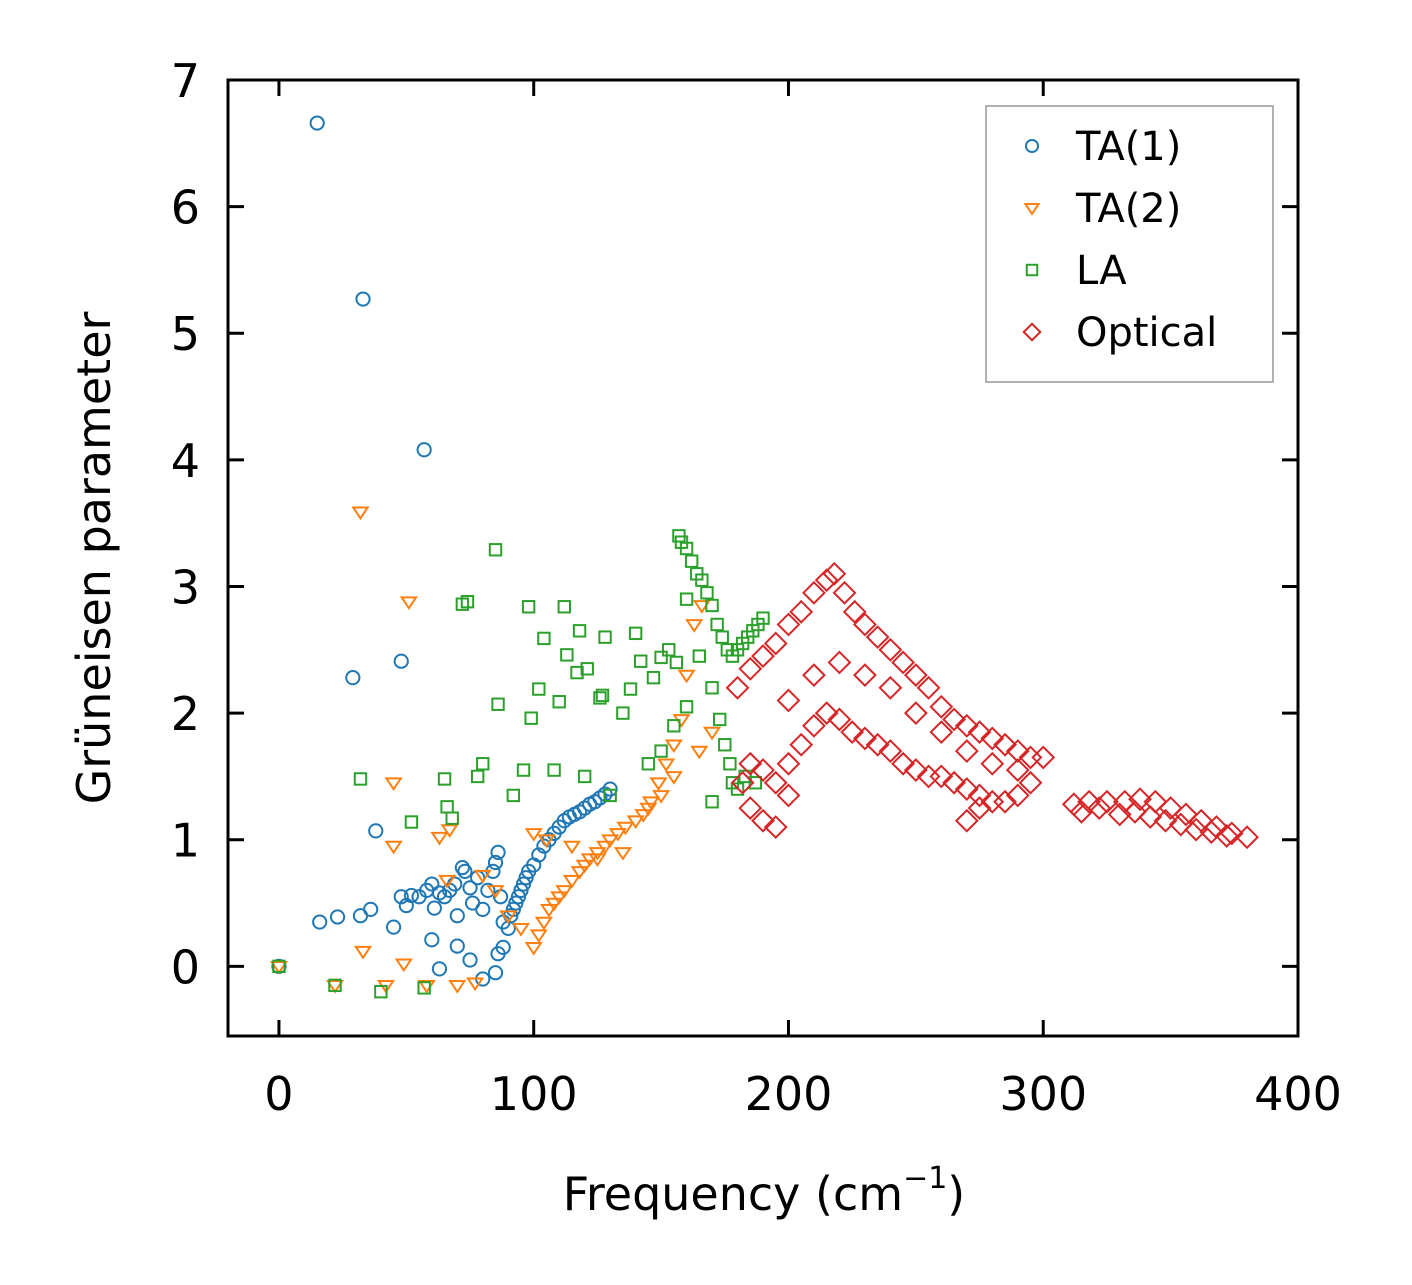  I want to click on y-tick-label: 6, so click(185, 208).